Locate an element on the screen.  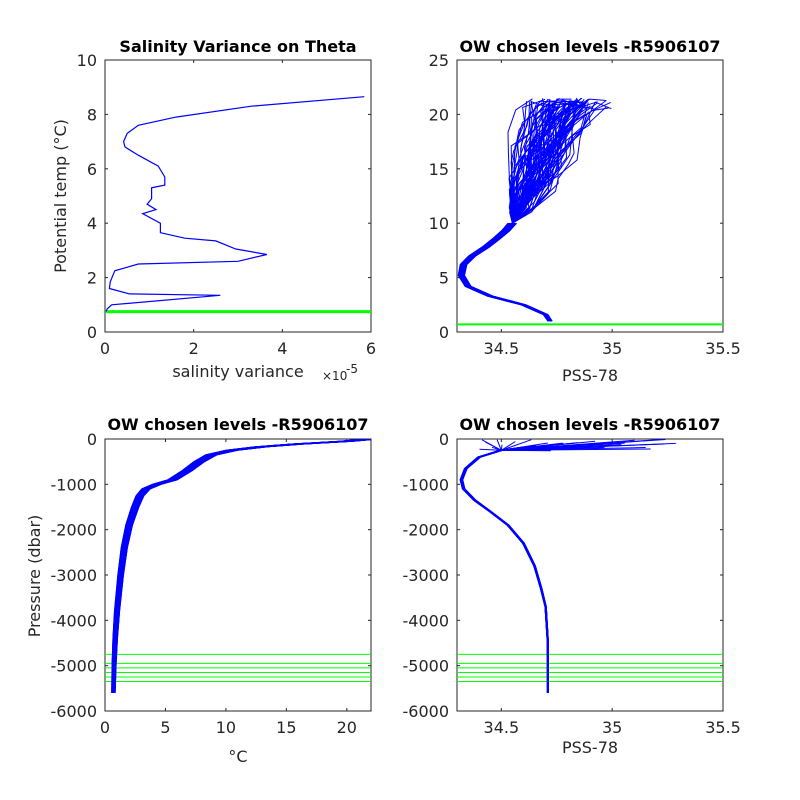
x-tick-label: 5 is located at coordinates (165, 727).